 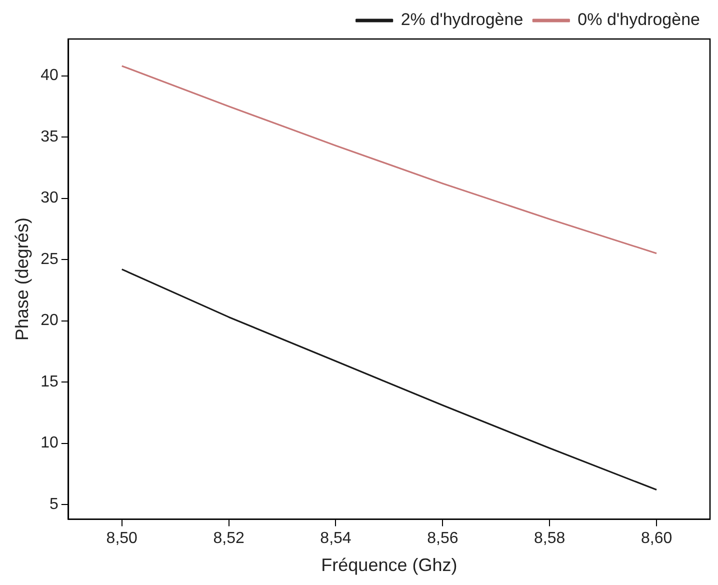 I want to click on legend-label: 0% d'hydrogène, so click(x=639, y=20).